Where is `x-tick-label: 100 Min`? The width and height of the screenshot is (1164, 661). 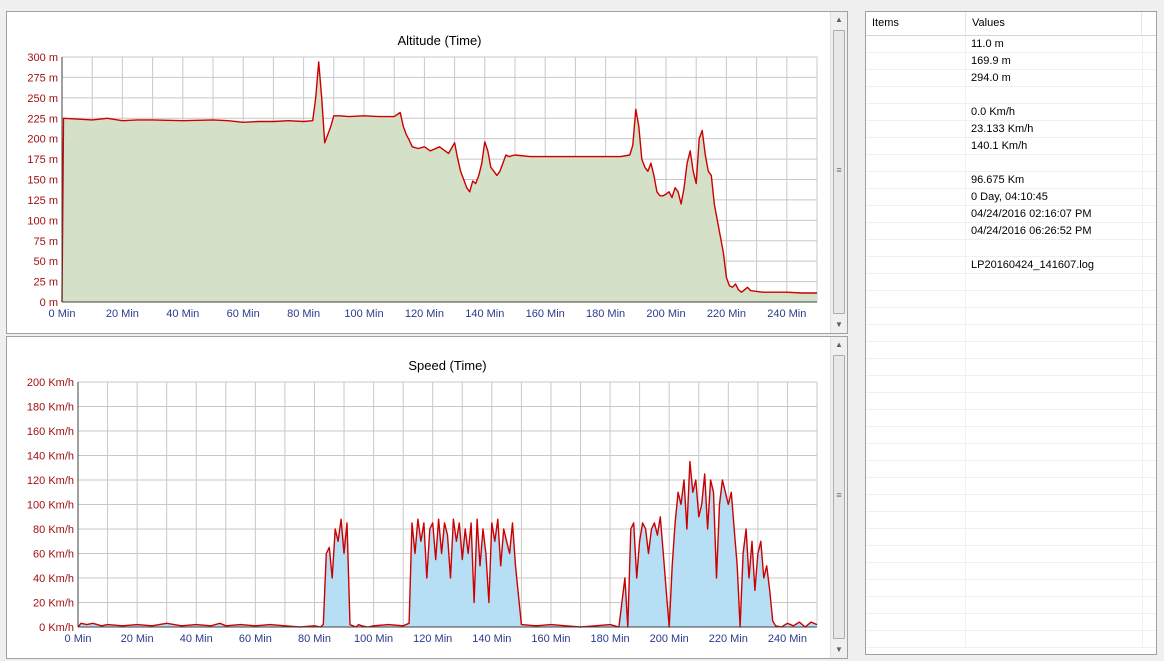
x-tick-label: 100 Min is located at coordinates (363, 314).